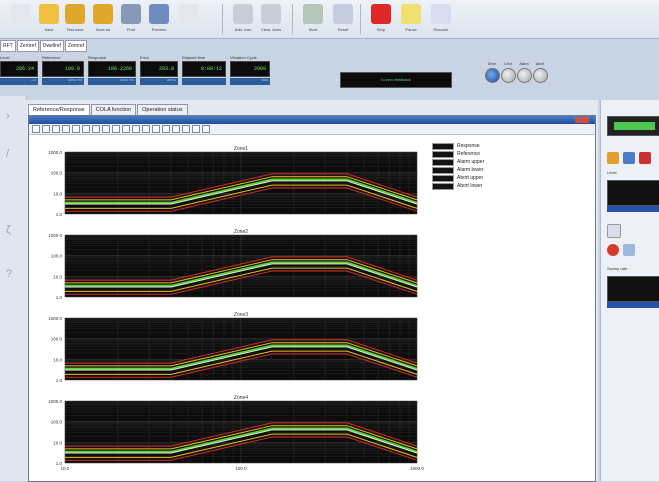 The image size is (659, 482). Describe the element at coordinates (241, 362) in the screenshot. I see `alarm-lower-line` at that location.